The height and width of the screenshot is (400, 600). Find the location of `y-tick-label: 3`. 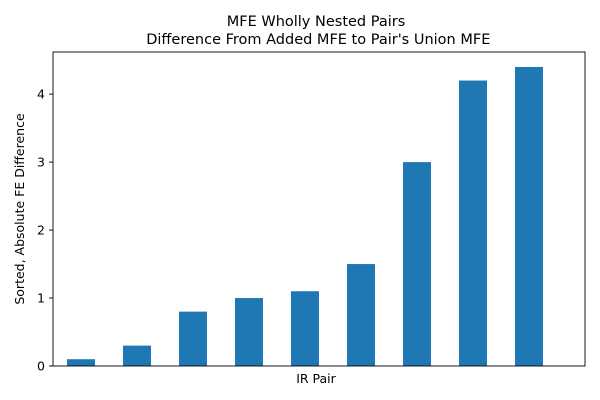

y-tick-label: 3 is located at coordinates (41, 162).